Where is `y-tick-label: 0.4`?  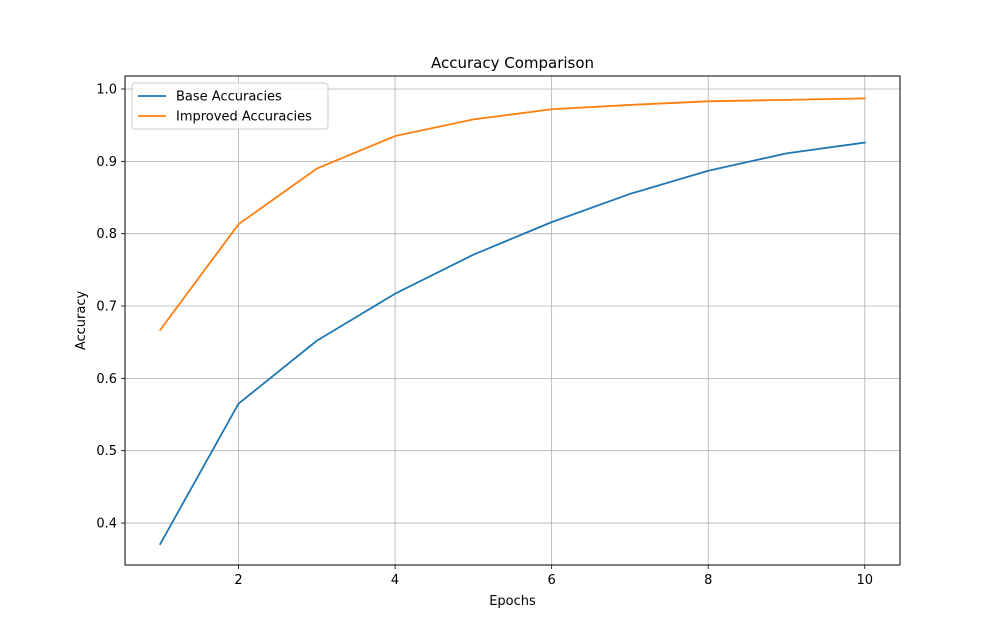
y-tick-label: 0.4 is located at coordinates (106, 524).